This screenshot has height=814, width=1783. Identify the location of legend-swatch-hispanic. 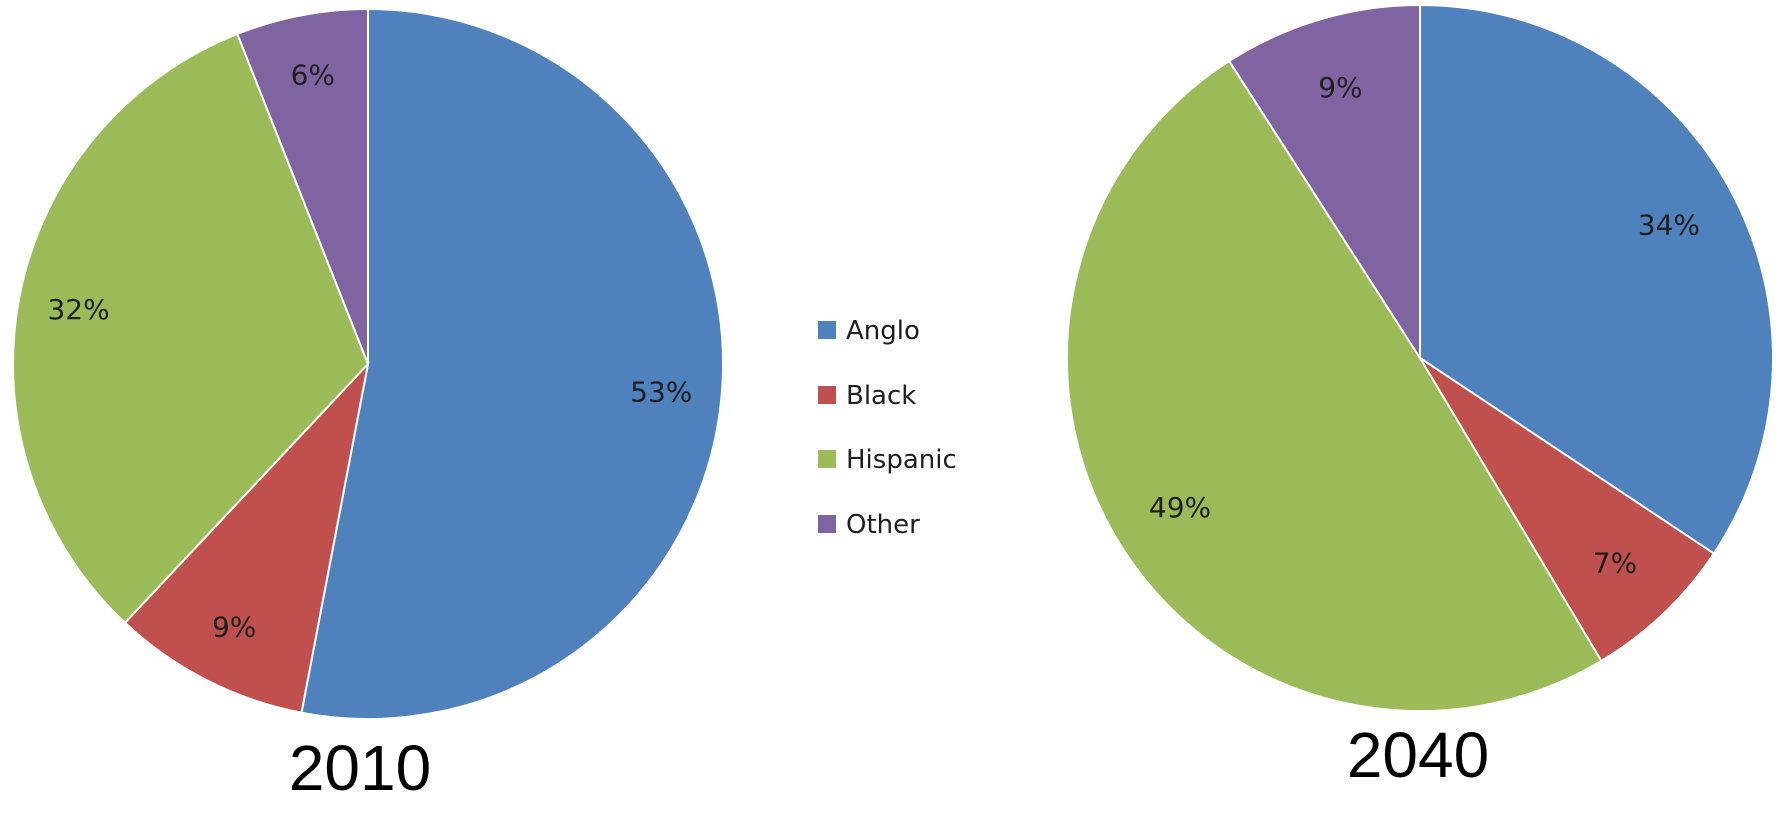
(827, 459).